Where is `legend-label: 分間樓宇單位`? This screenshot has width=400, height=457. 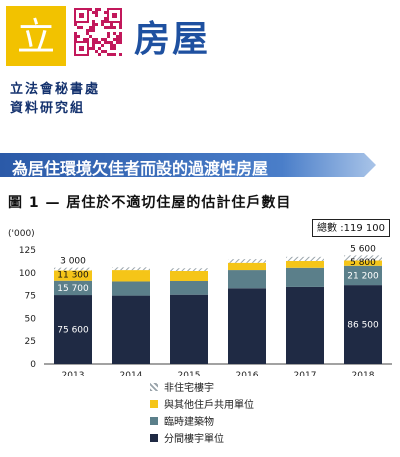
legend-label: 分間樓宇單位 is located at coordinates (194, 439).